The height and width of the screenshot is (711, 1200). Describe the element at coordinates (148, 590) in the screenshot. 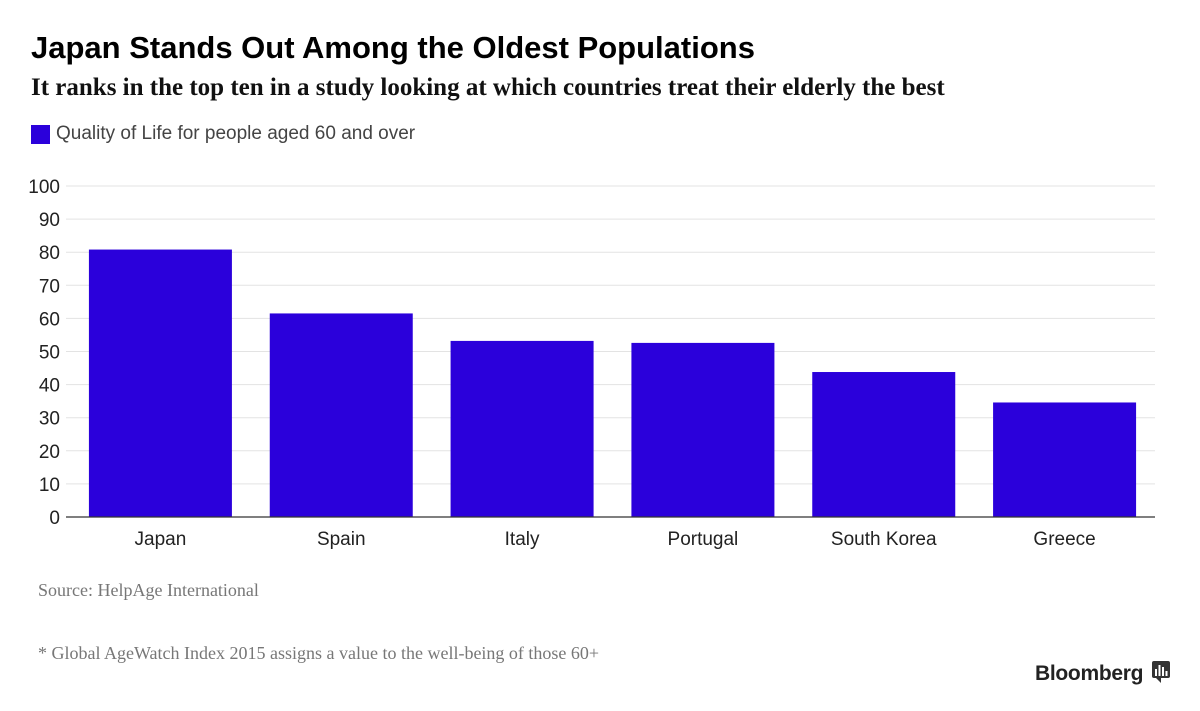

I see `source-note: Source: HelpAge International` at that location.